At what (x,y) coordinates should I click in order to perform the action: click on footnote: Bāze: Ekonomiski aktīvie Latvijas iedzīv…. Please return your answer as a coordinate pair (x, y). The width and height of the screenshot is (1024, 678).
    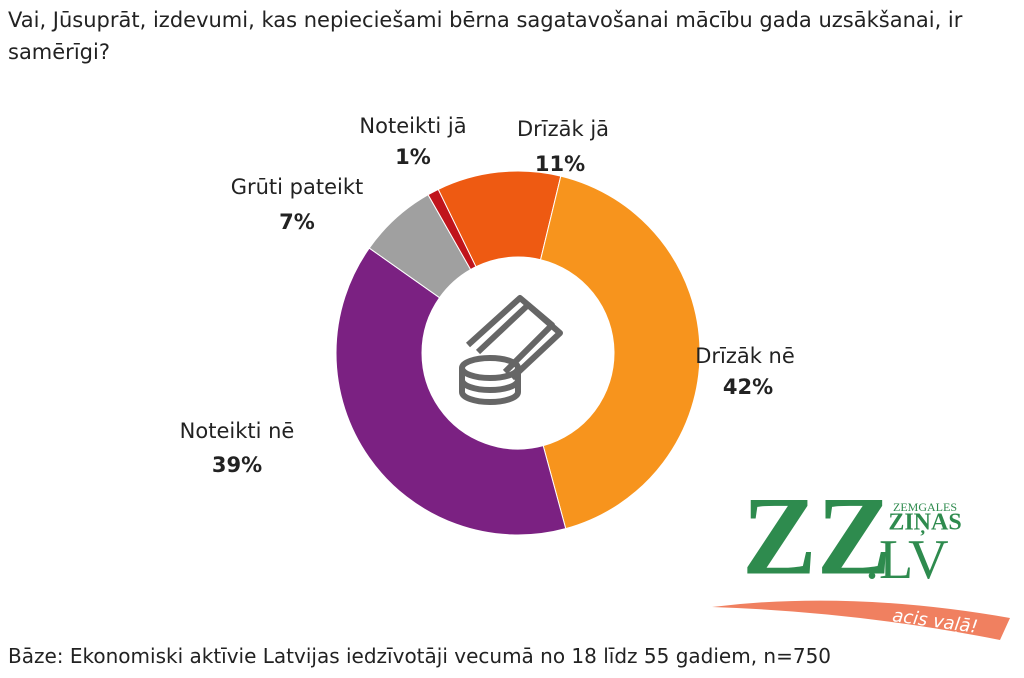
    Looking at the image, I should click on (420, 656).